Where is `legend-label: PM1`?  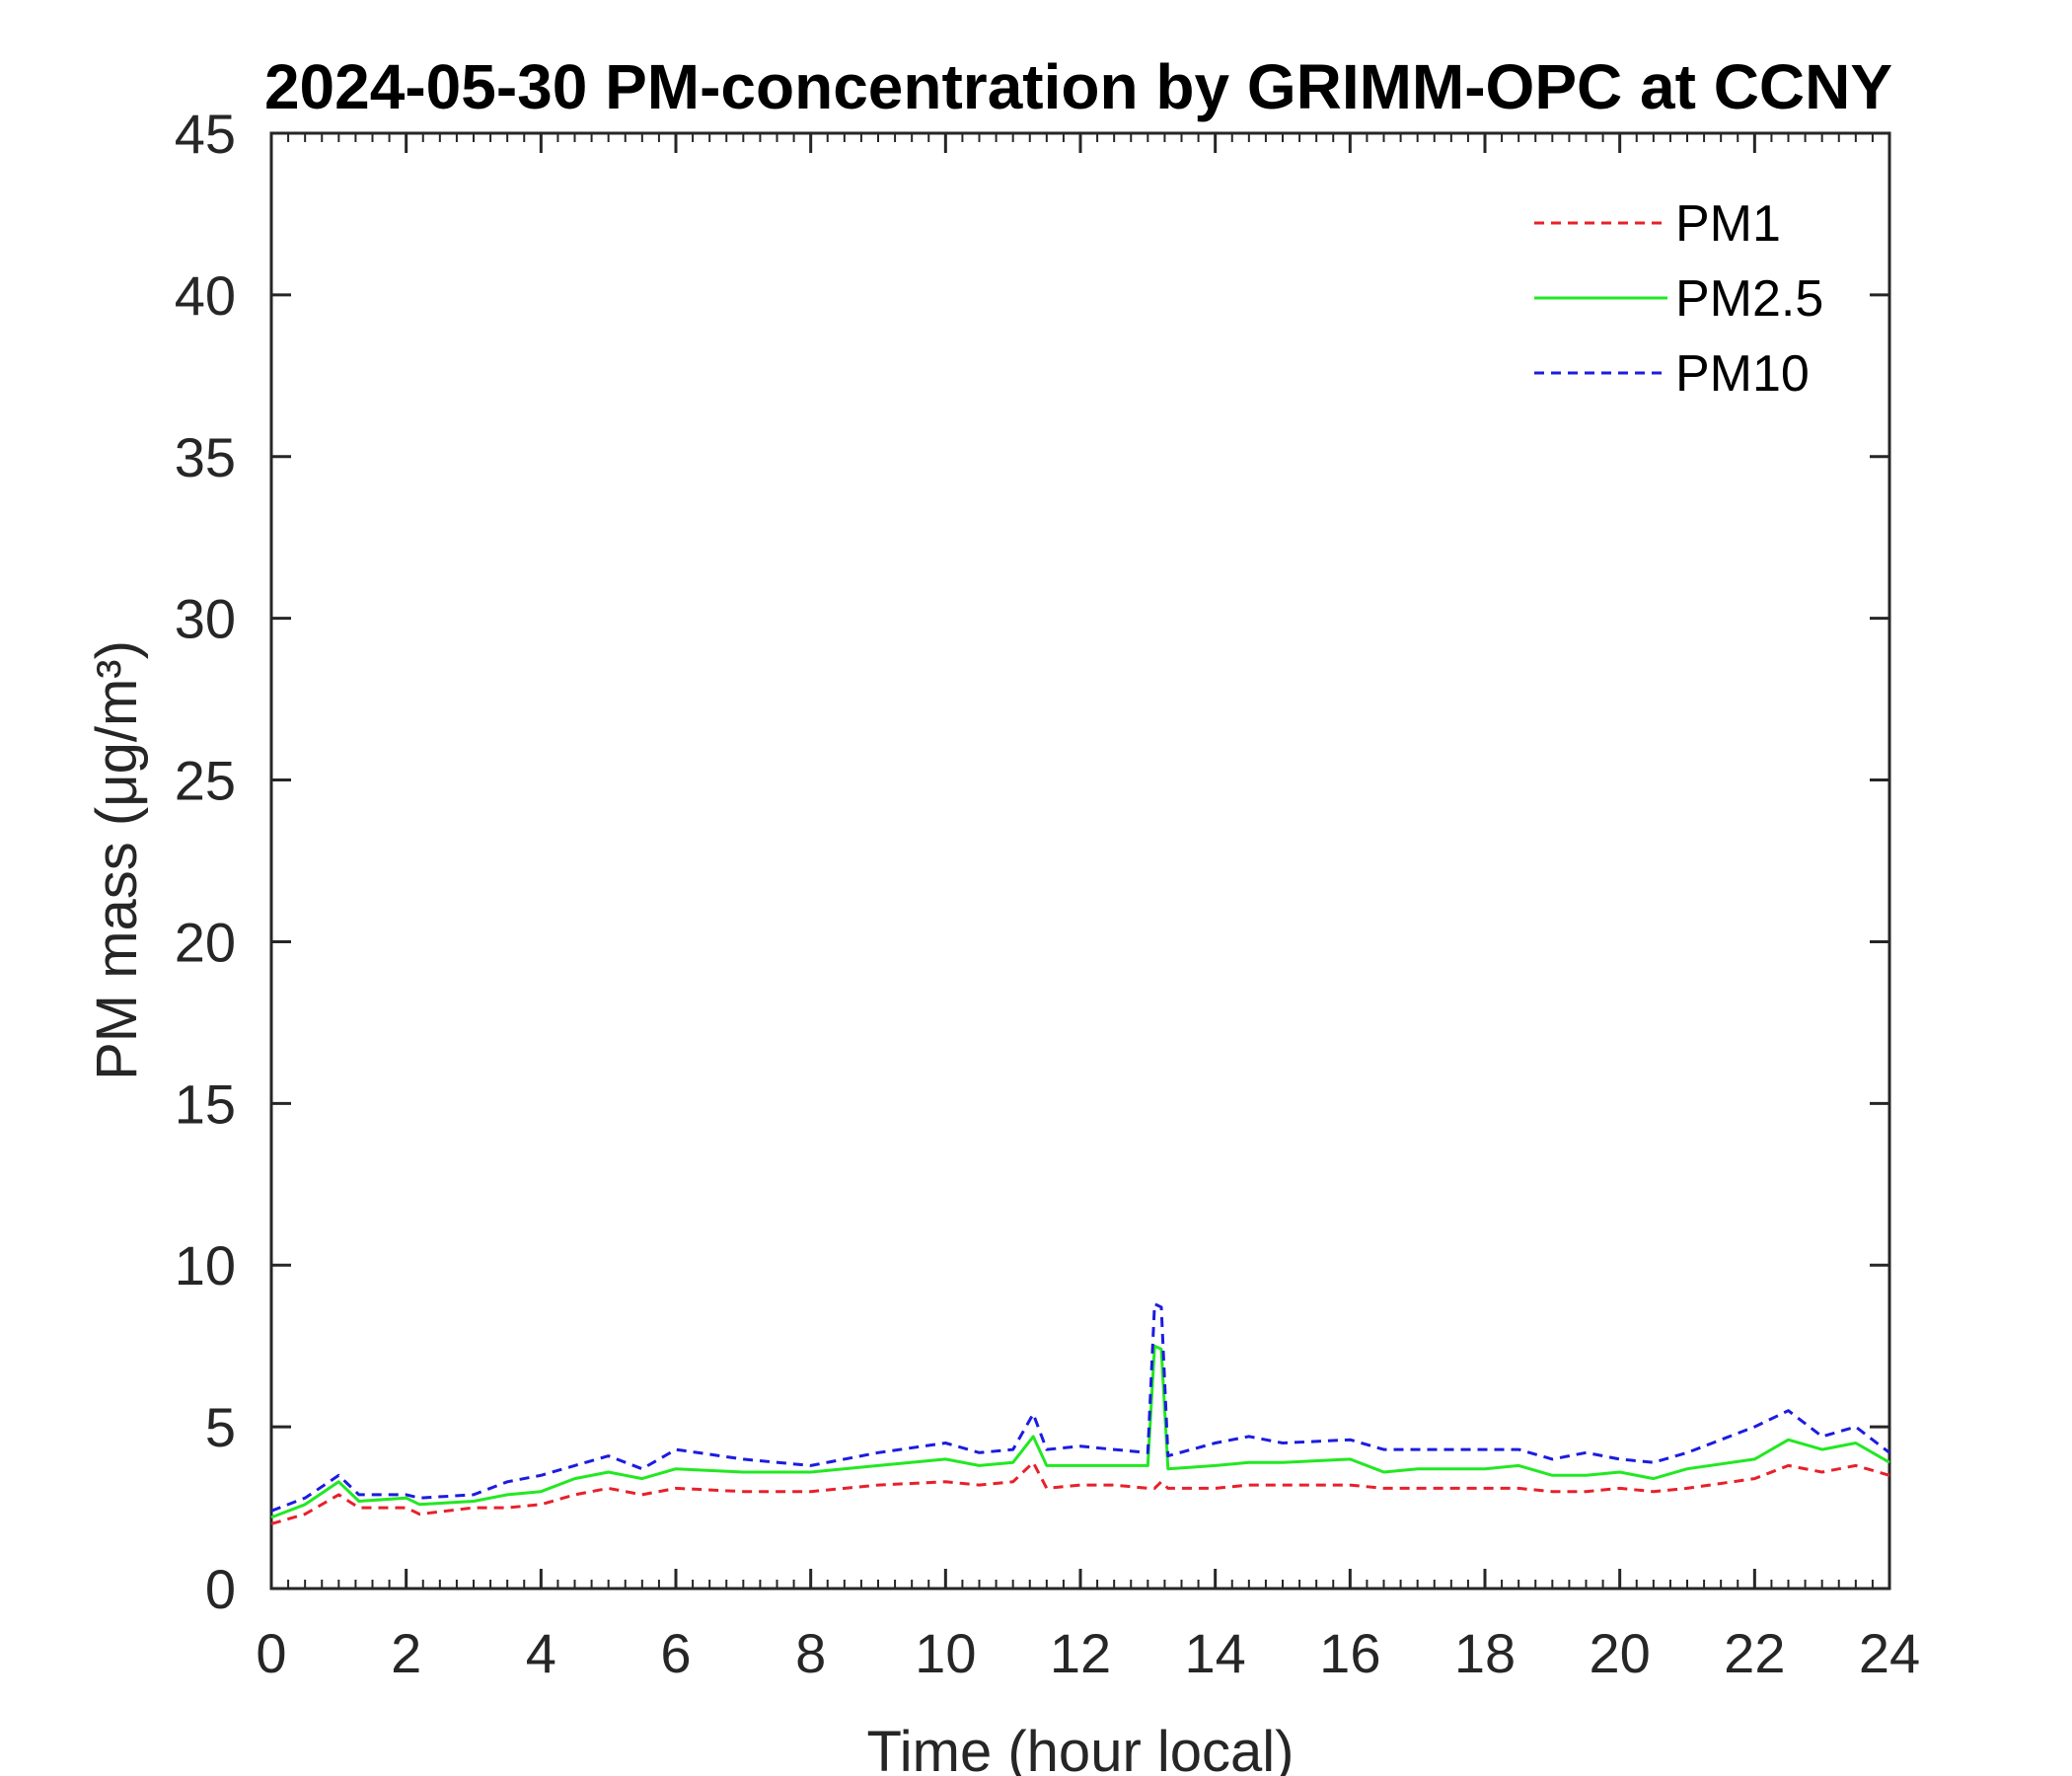
legend-label: PM1 is located at coordinates (1728, 224).